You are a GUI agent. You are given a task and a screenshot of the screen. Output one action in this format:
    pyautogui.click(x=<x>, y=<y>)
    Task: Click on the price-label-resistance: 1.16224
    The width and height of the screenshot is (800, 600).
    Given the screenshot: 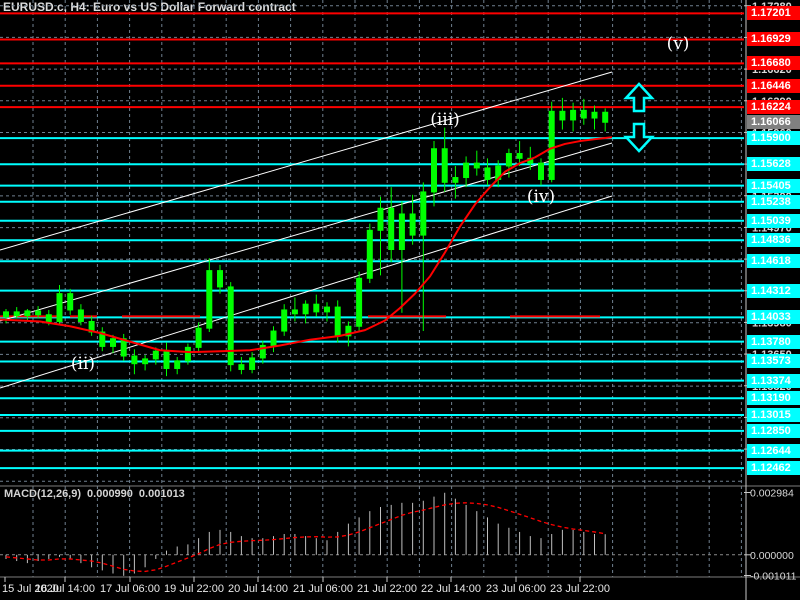 What is the action you would take?
    pyautogui.click(x=773, y=107)
    